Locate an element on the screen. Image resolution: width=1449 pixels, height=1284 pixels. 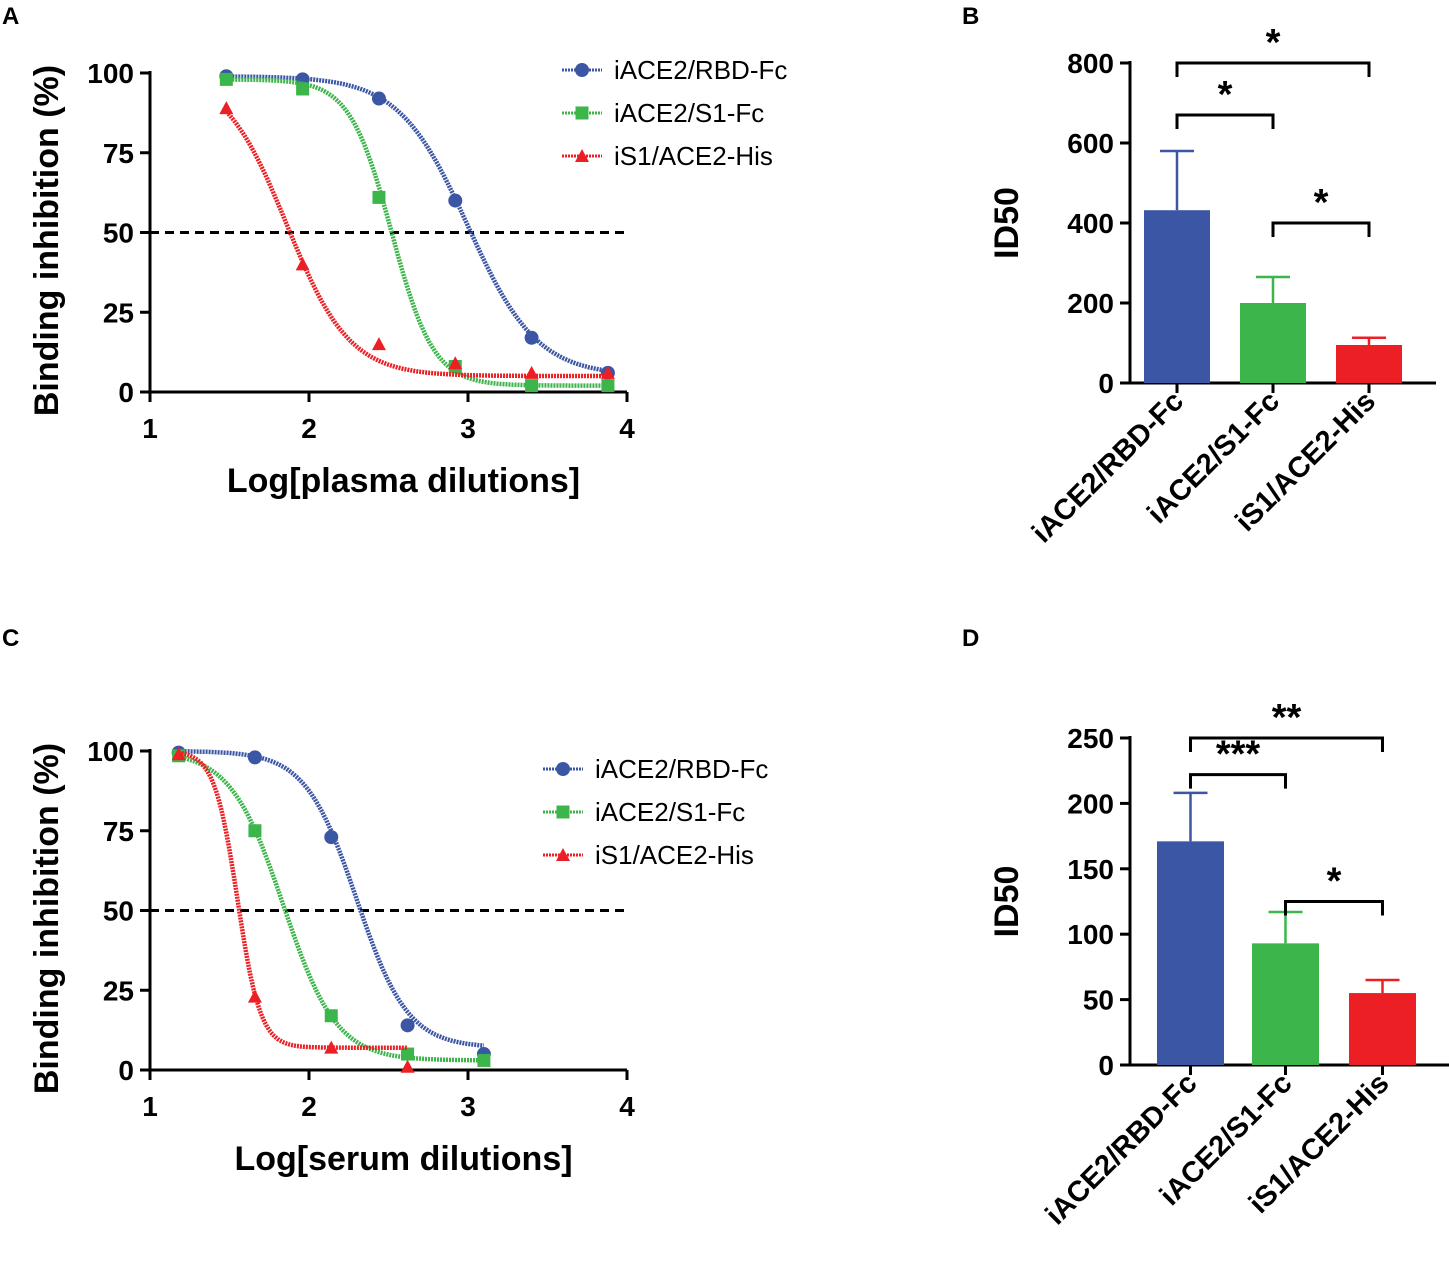
y-tick-label: 400 is located at coordinates (1090, 223).